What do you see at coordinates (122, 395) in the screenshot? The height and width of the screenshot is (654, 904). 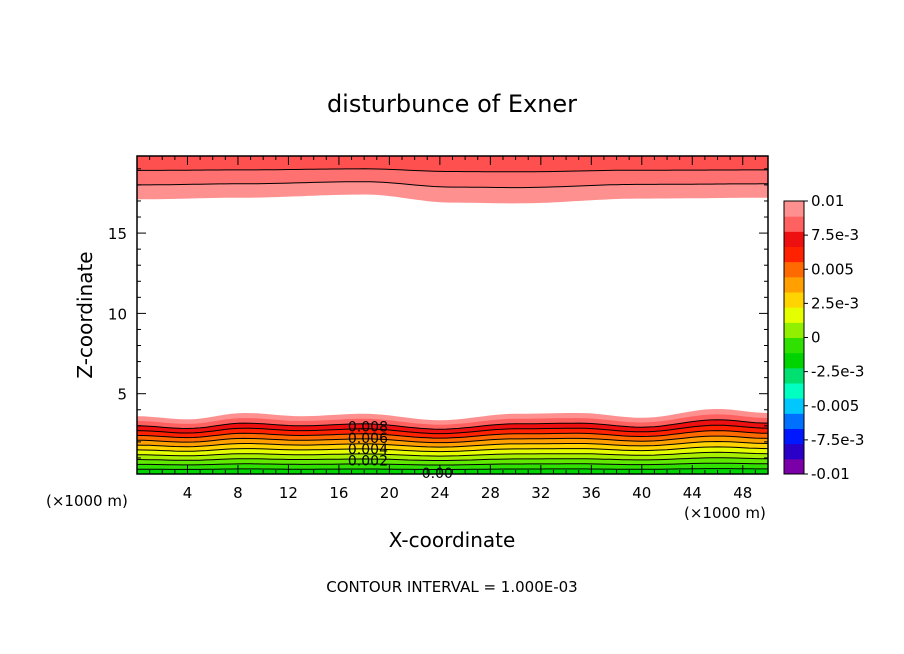 I see `y-tick-label: 5` at bounding box center [122, 395].